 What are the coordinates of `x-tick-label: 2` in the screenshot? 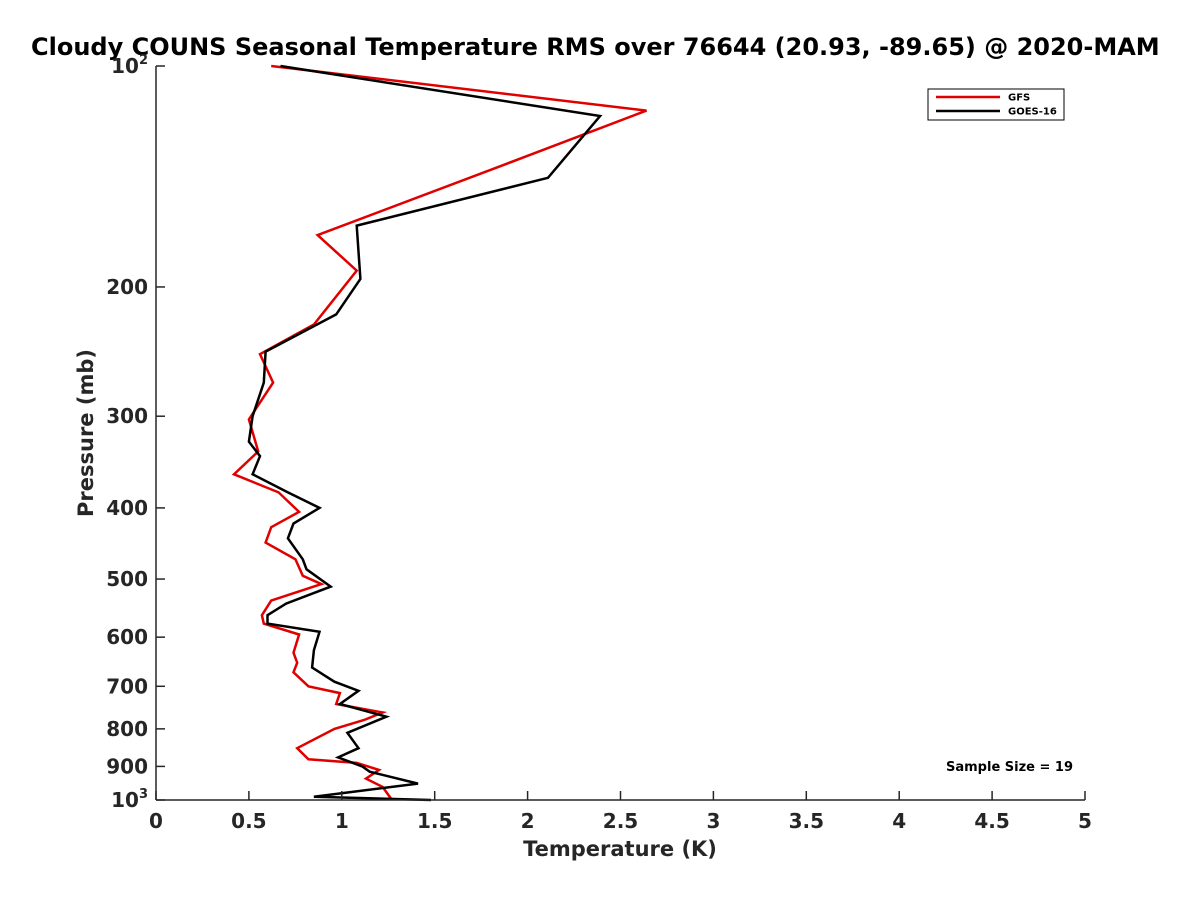 It's located at (528, 821).